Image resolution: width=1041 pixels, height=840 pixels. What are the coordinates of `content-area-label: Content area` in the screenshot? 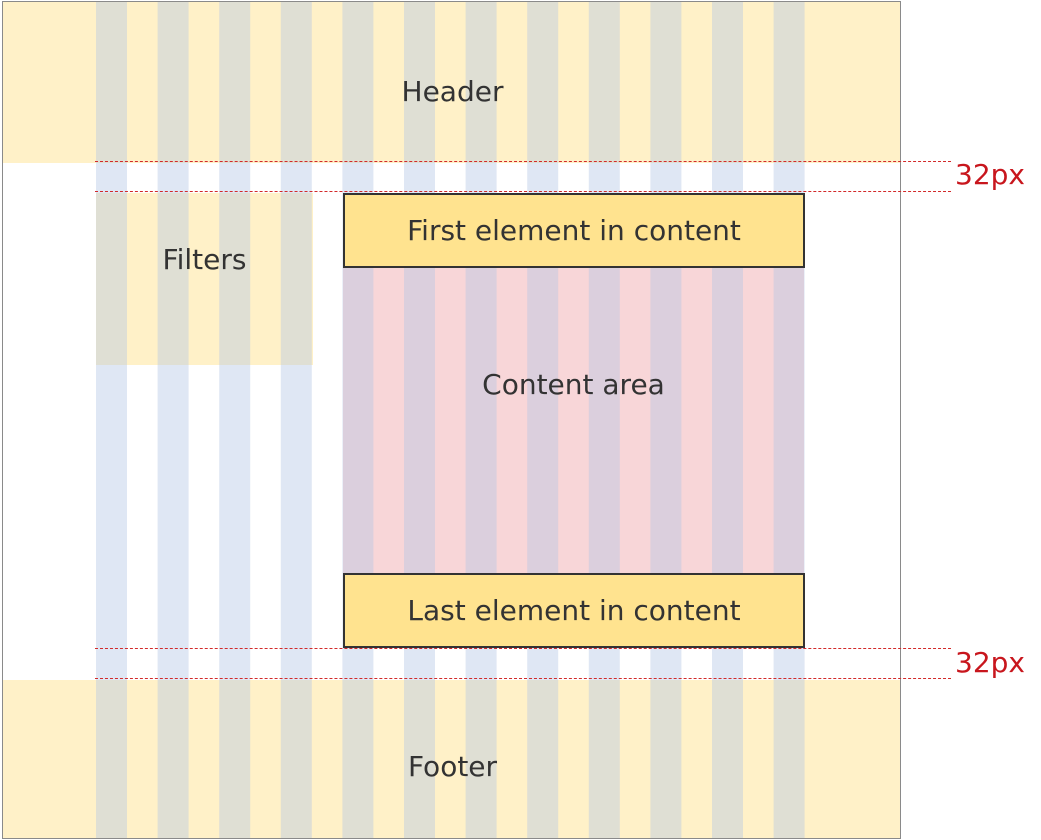 It's located at (573, 384).